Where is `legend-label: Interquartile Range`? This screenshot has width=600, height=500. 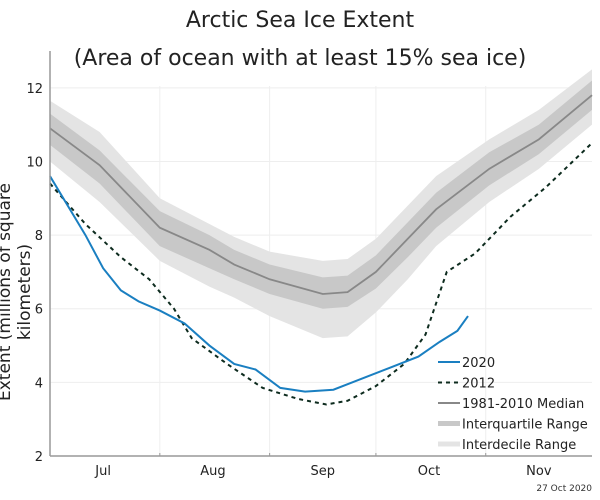
legend-label: Interquartile Range is located at coordinates (525, 425).